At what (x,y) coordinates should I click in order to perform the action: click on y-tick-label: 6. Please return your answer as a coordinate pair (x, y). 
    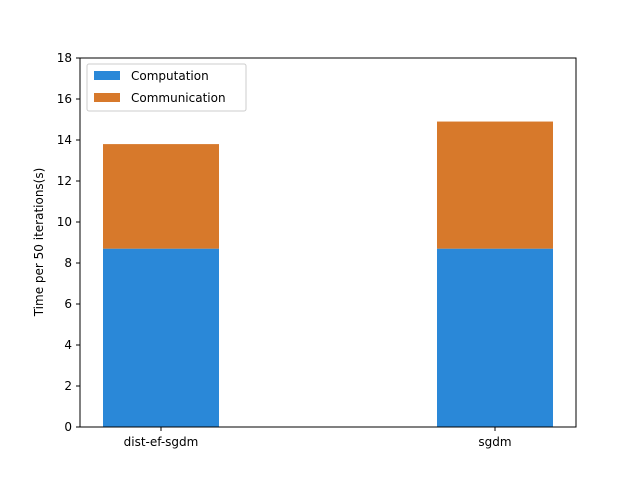
    Looking at the image, I should click on (68, 304).